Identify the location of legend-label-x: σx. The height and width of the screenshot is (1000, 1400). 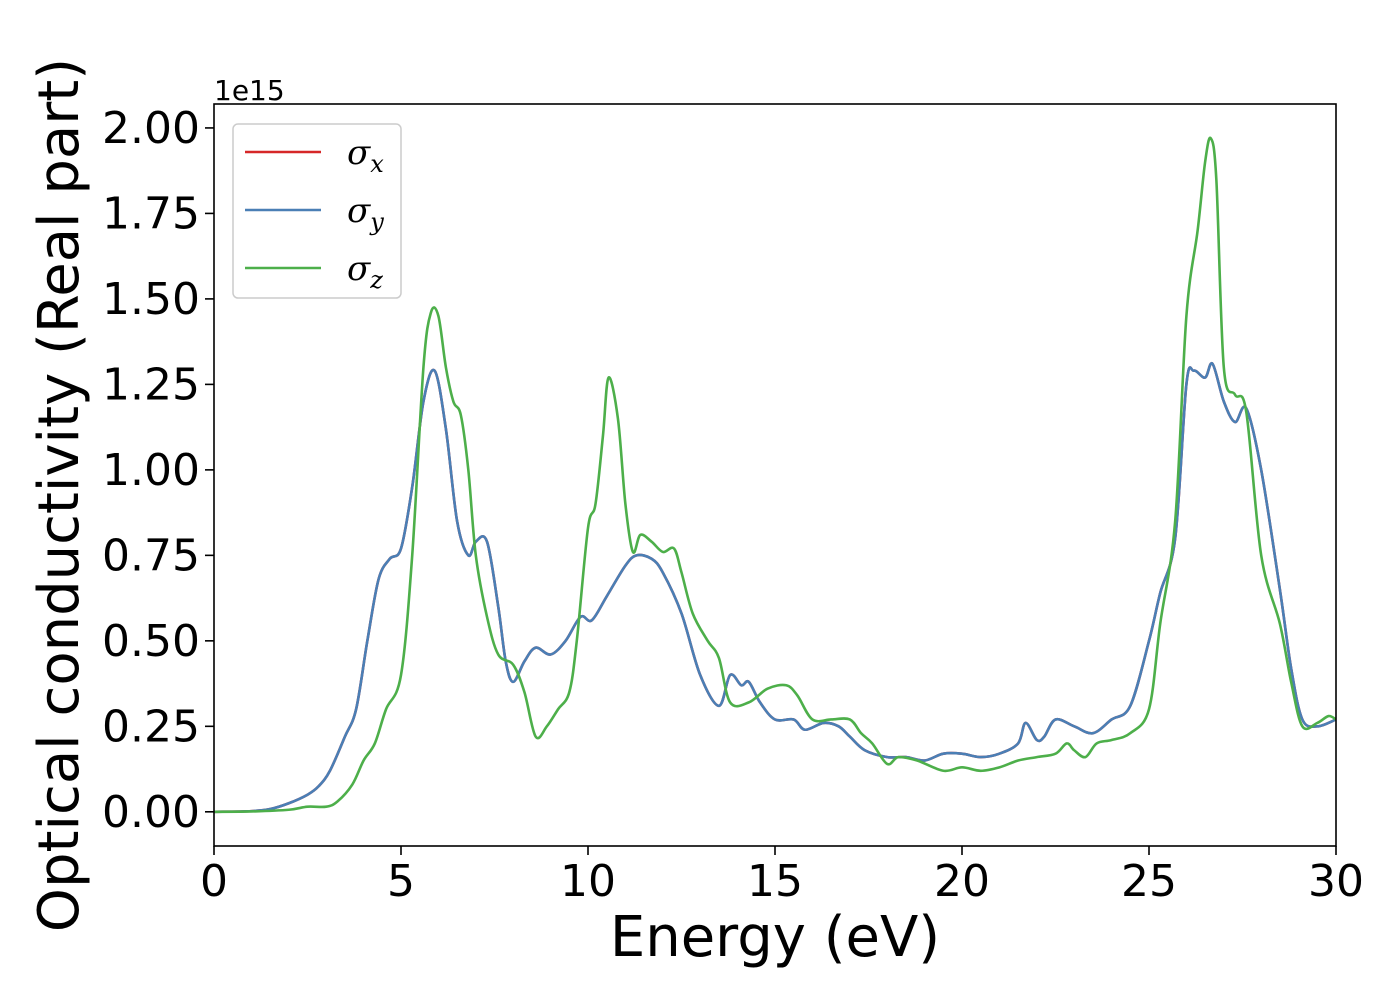
(365, 155).